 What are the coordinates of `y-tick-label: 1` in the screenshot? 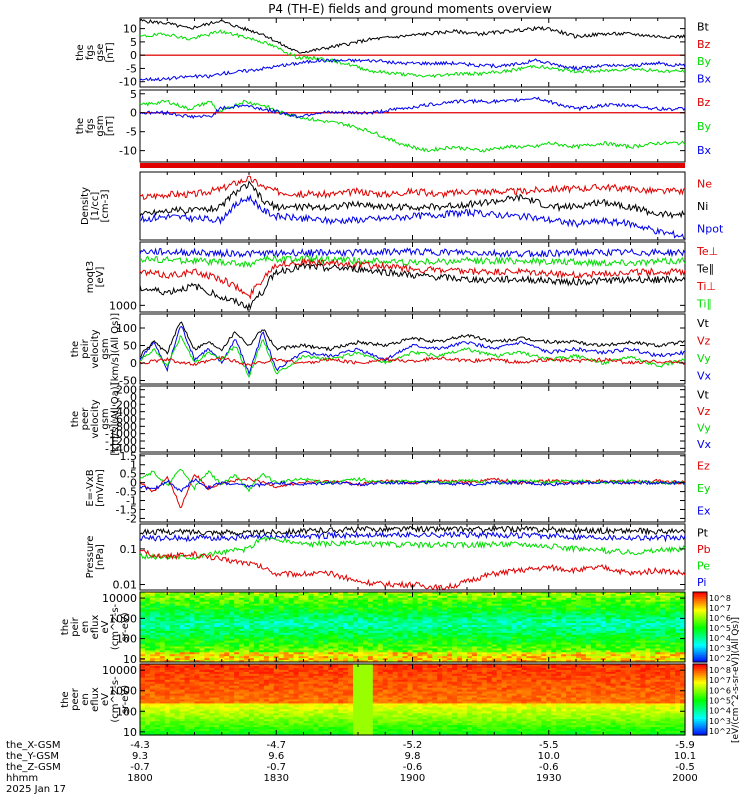 It's located at (133, 465).